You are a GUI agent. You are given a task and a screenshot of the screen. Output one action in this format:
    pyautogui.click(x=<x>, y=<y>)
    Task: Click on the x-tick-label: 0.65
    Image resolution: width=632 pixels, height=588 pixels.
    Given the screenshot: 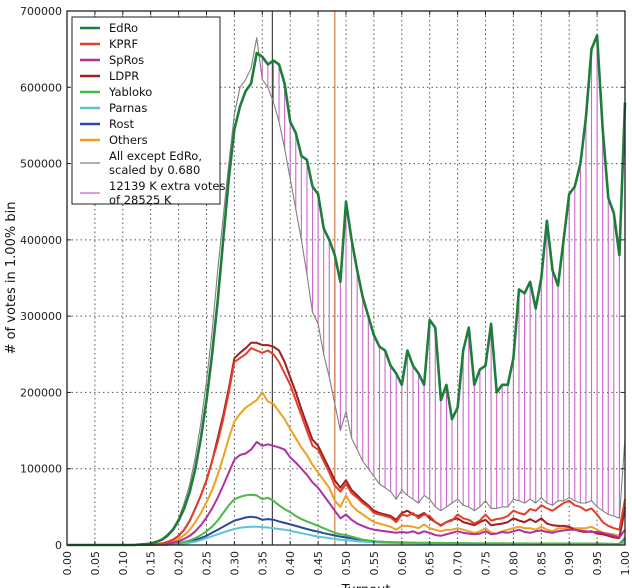 What is the action you would take?
    pyautogui.click(x=430, y=563)
    